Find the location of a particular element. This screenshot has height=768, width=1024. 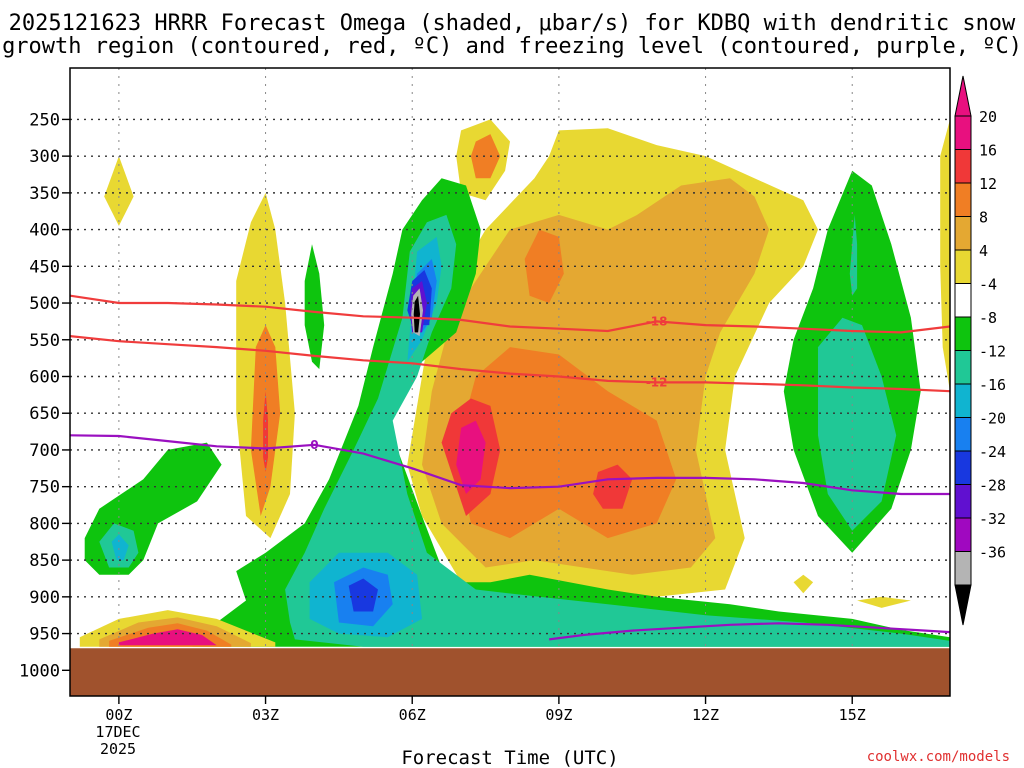

ytick-label-1000: 1000 is located at coordinates (39, 671).